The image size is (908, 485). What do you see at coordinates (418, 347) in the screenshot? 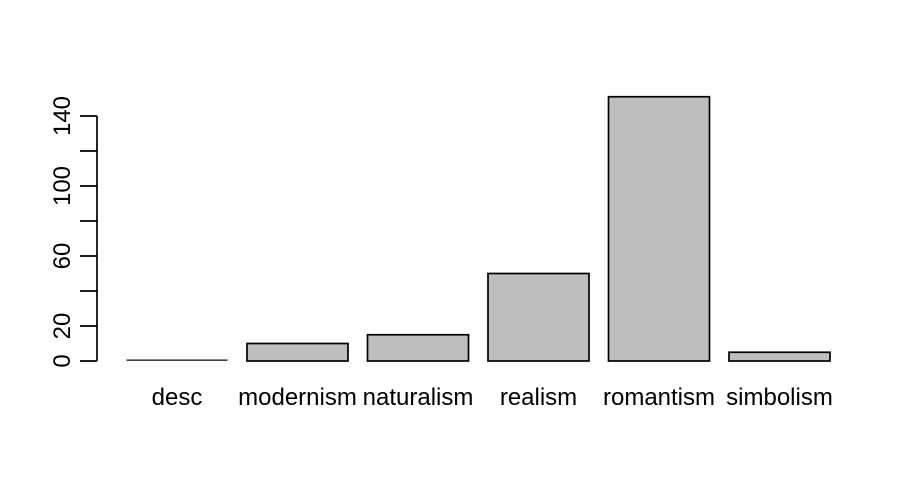
I see `bar-naturalism` at bounding box center [418, 347].